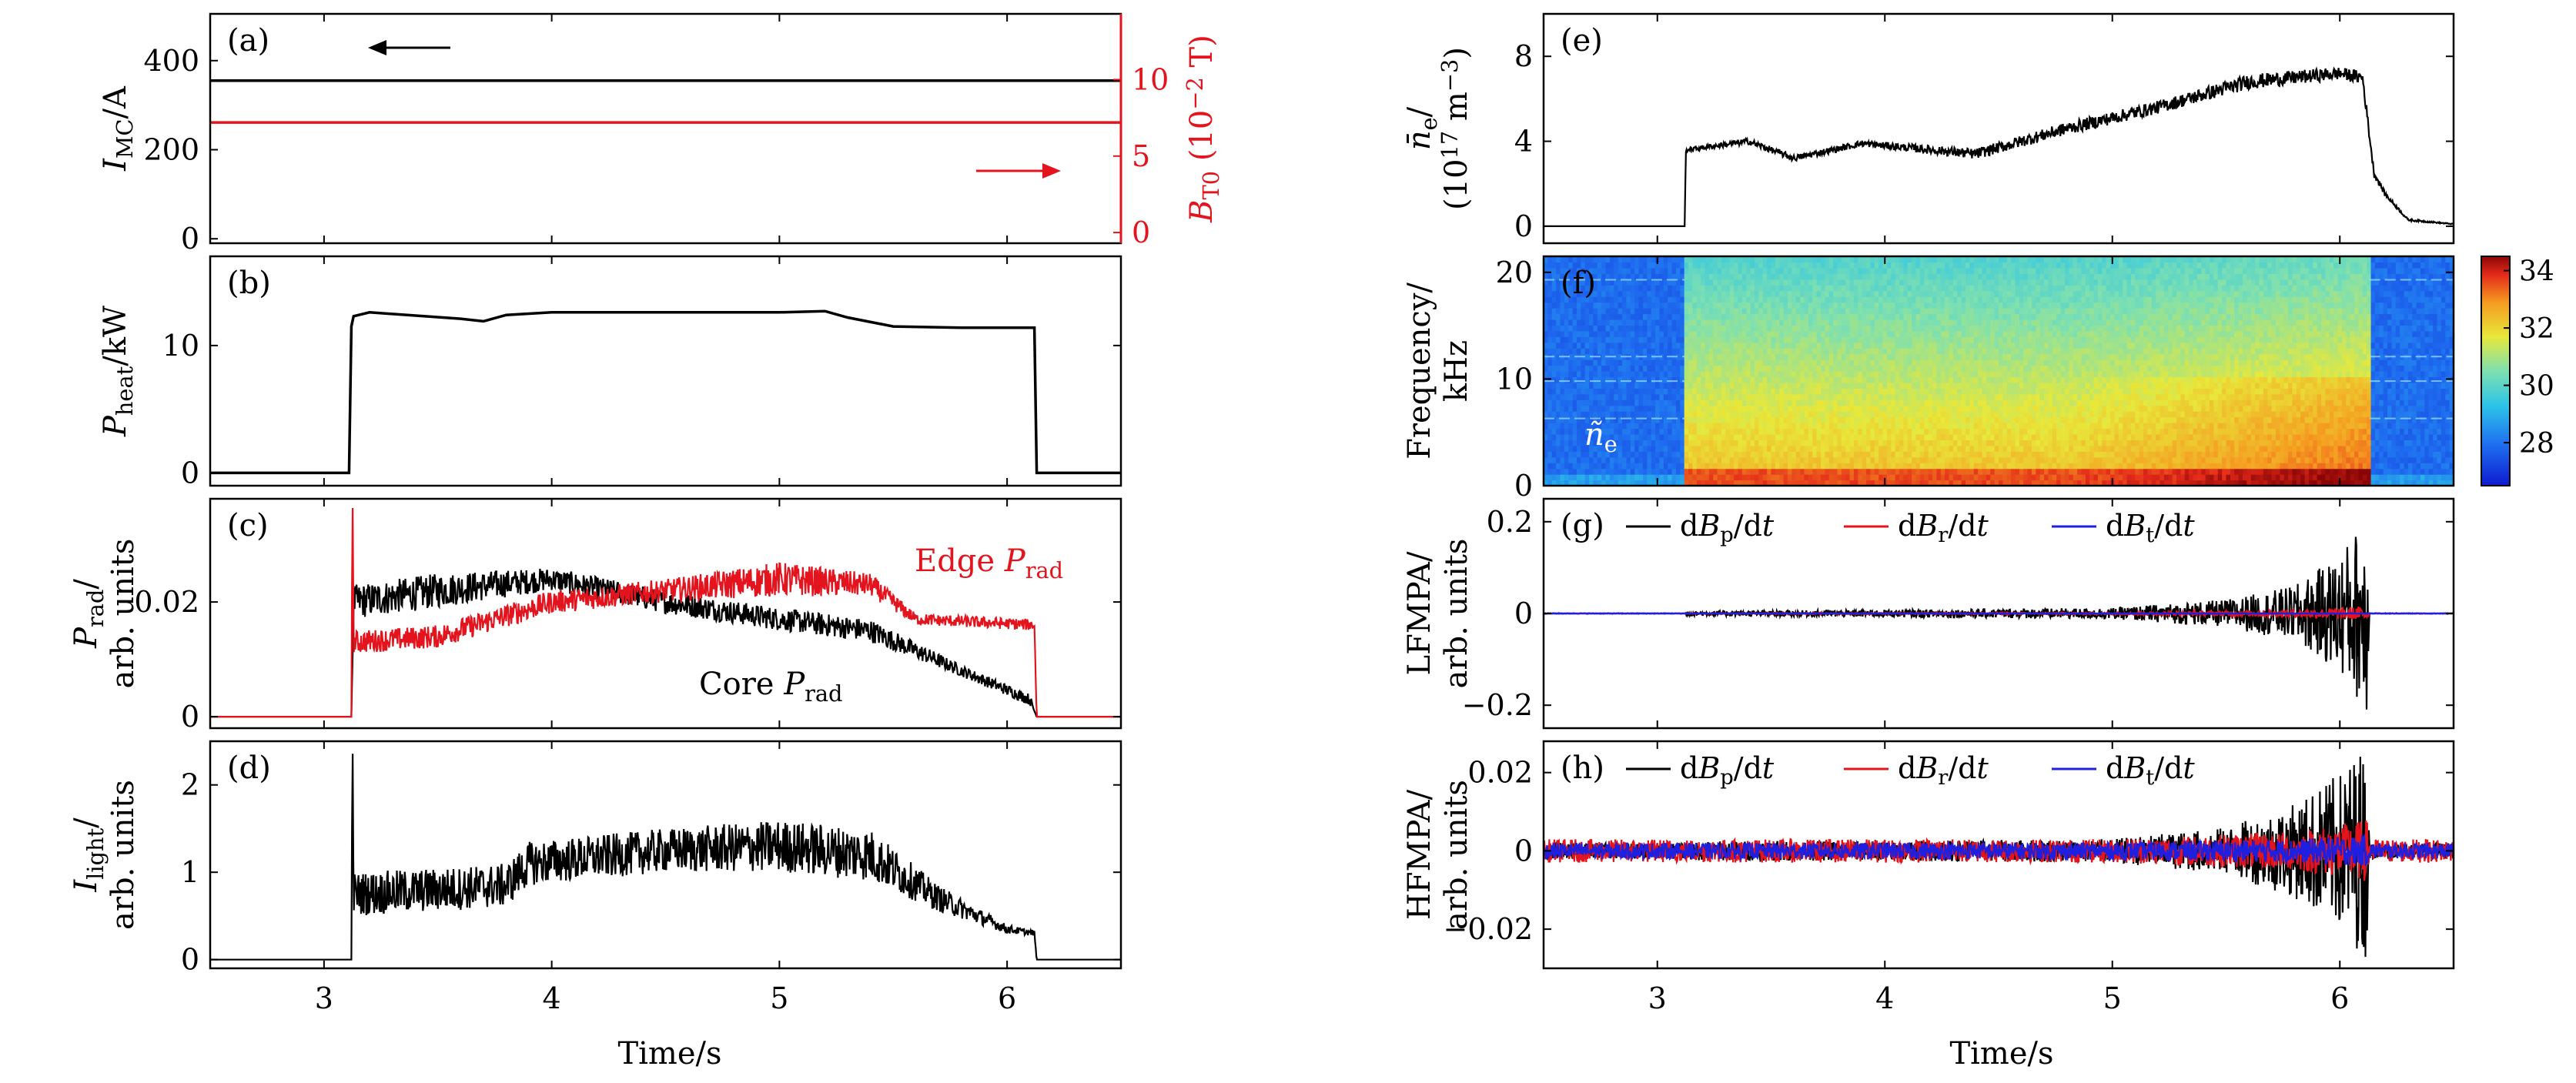  Describe the element at coordinates (665, 857) in the screenshot. I see `series-trace` at that location.